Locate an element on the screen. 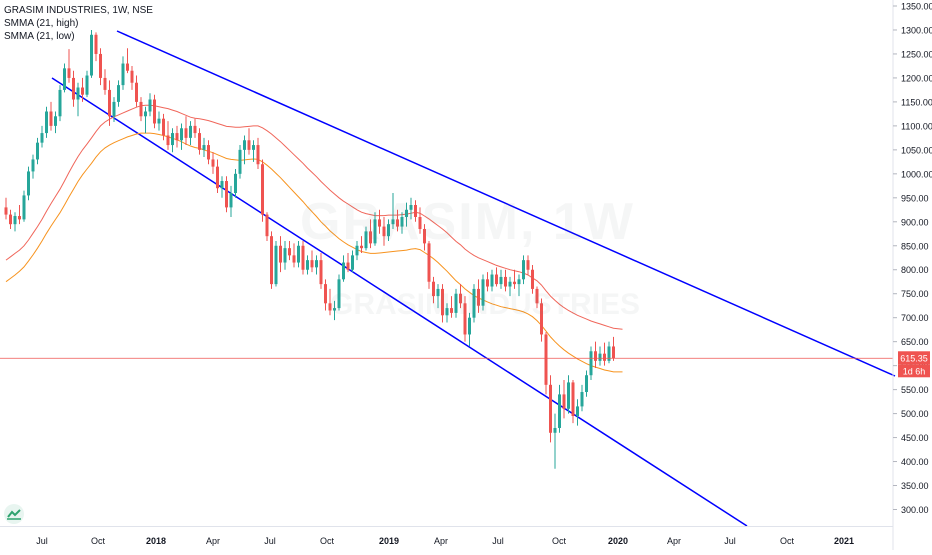  y-tick-label: 550.00 is located at coordinates (915, 390).